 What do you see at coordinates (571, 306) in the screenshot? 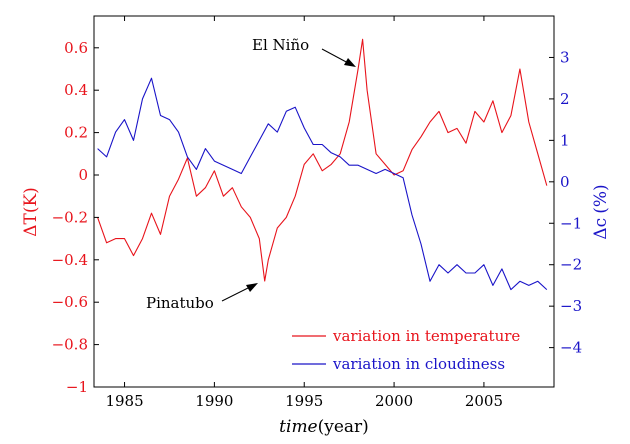
I see `right-y-tick-label: −3` at bounding box center [571, 306].